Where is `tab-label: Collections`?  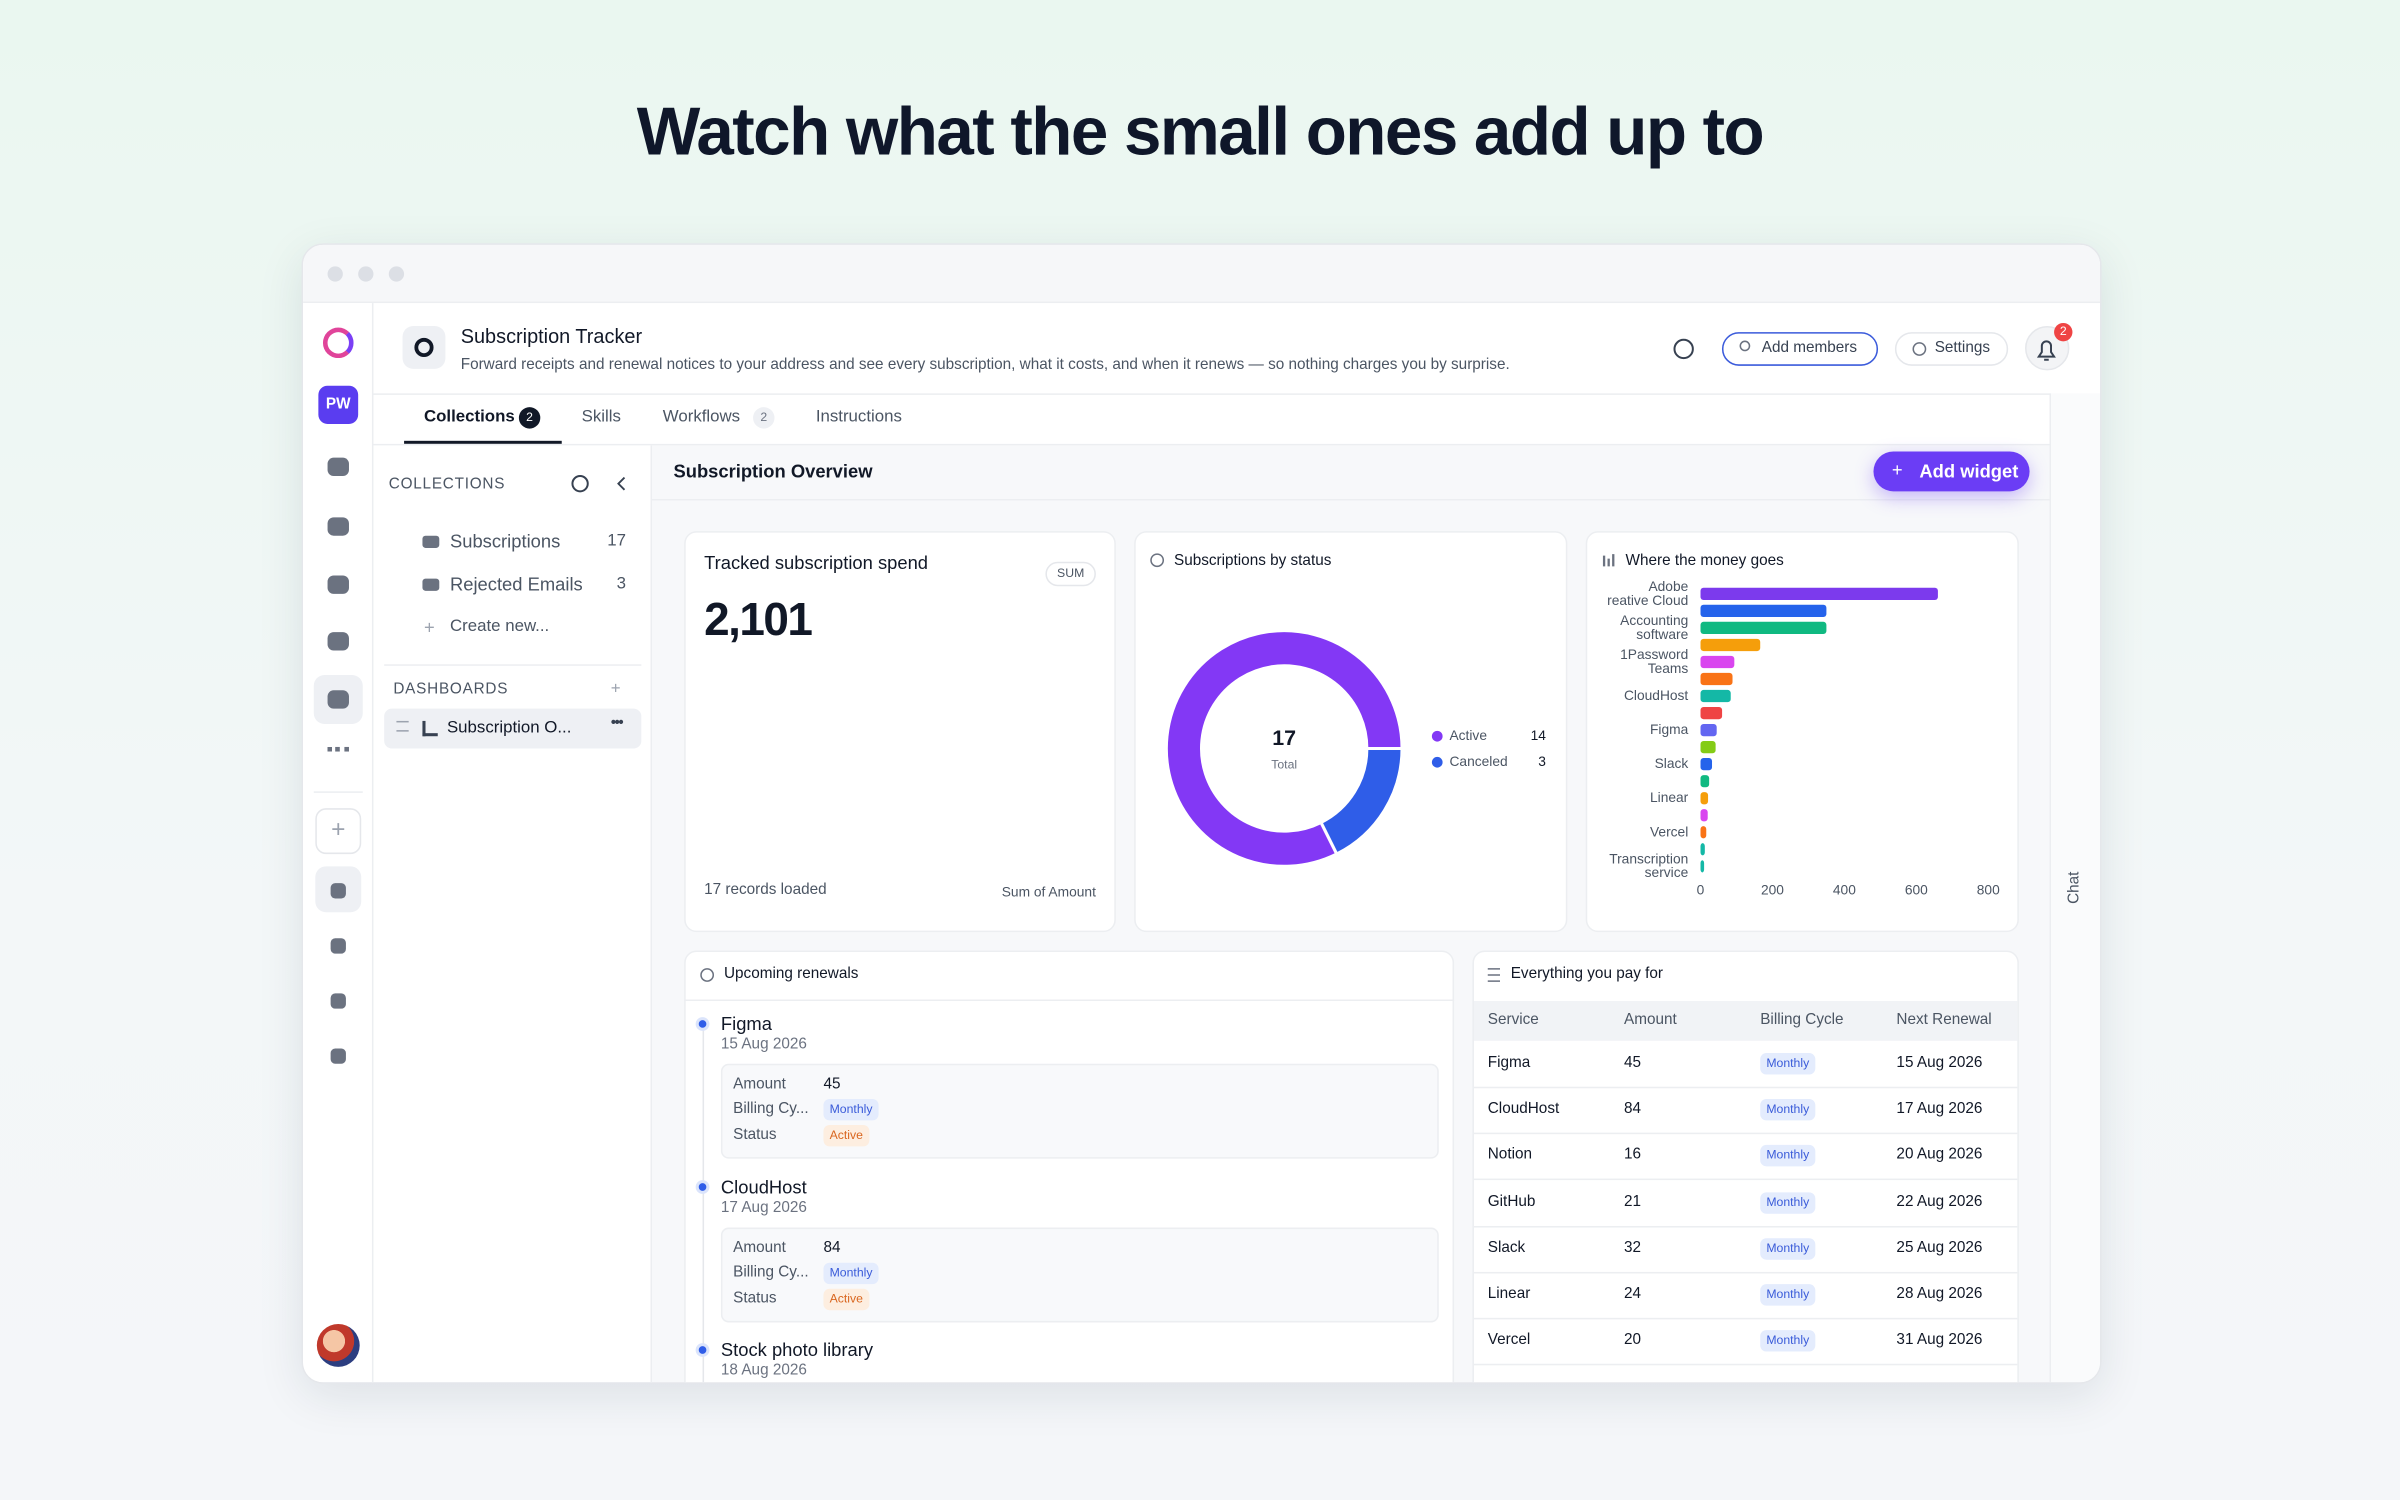 tab-label: Collections is located at coordinates (469, 417).